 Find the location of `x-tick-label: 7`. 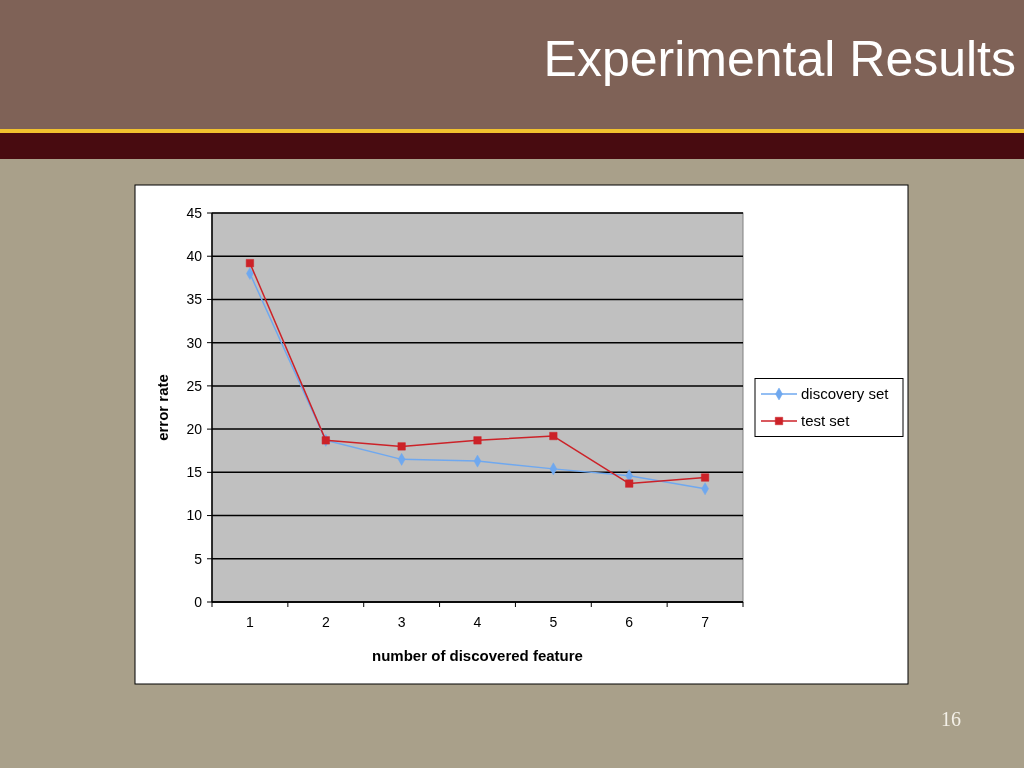

x-tick-label: 7 is located at coordinates (705, 622).